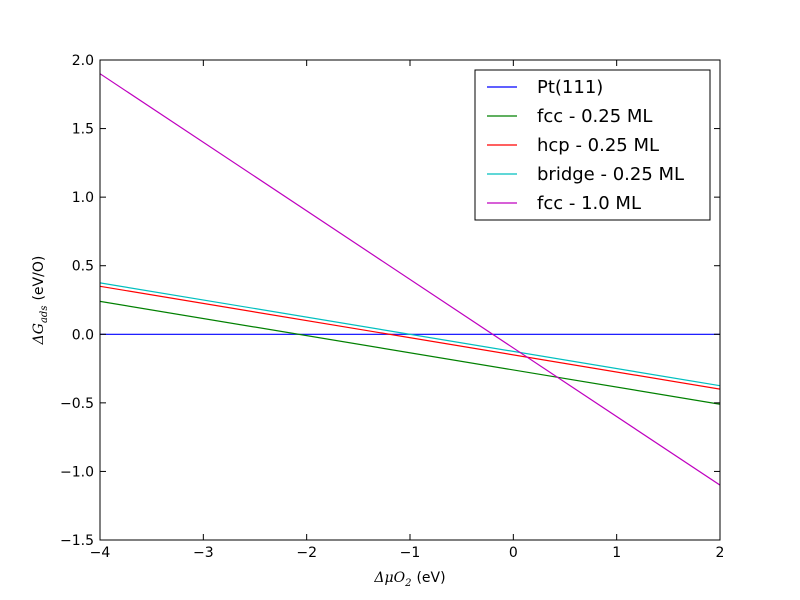 Image resolution: width=800 pixels, height=600 pixels. What do you see at coordinates (513, 553) in the screenshot?
I see `x-tick-label: 0` at bounding box center [513, 553].